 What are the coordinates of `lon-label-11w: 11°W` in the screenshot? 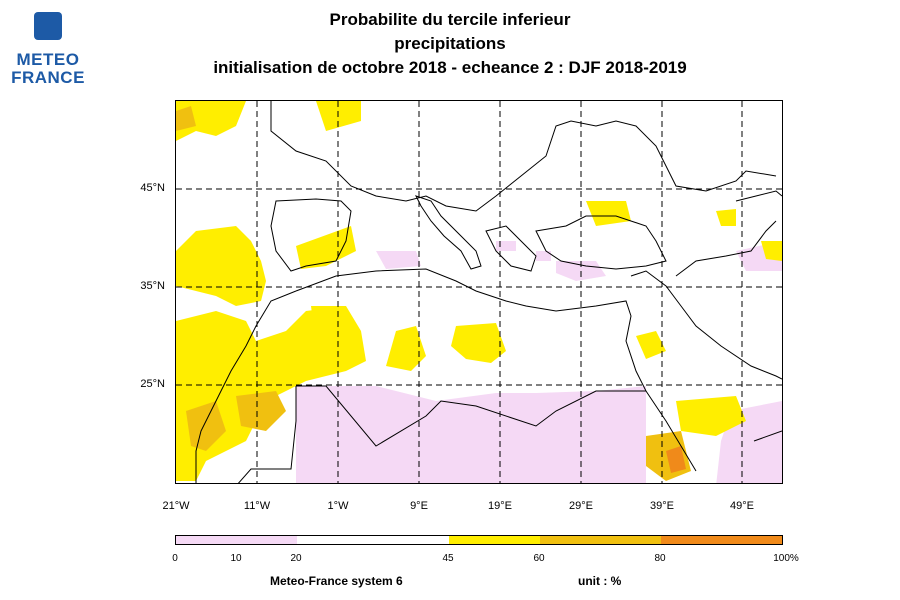 It's located at (257, 506).